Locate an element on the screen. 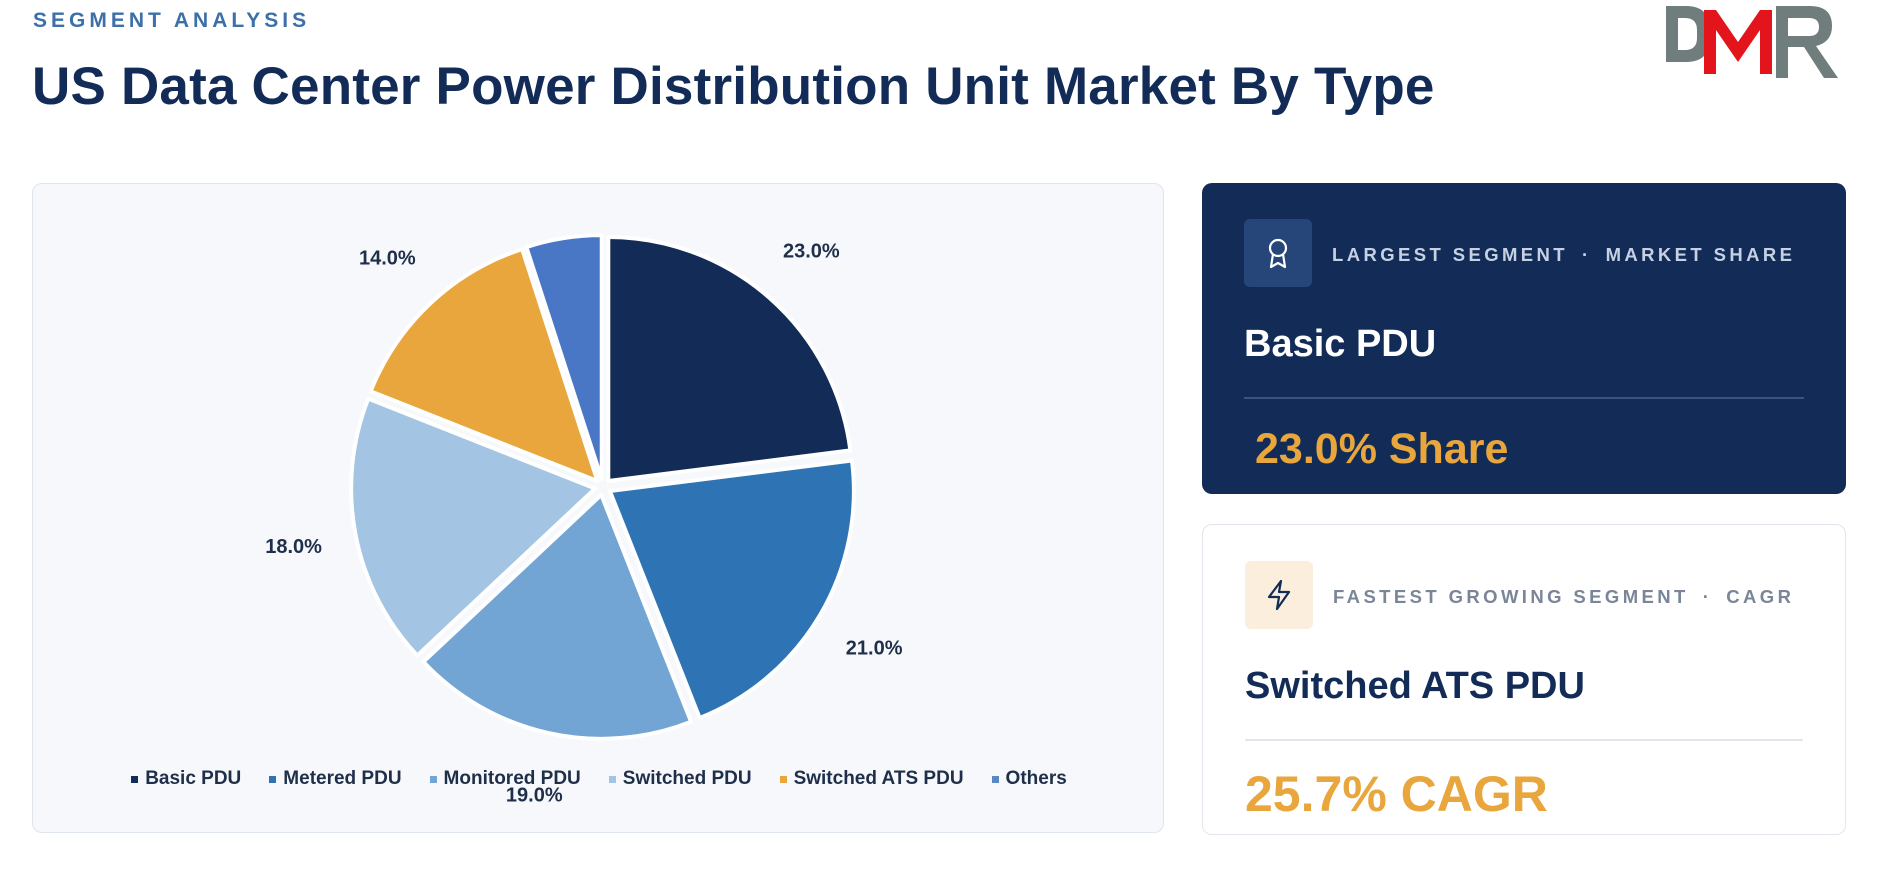  cagr-metric: 25.7% CAGR is located at coordinates (1396, 794).